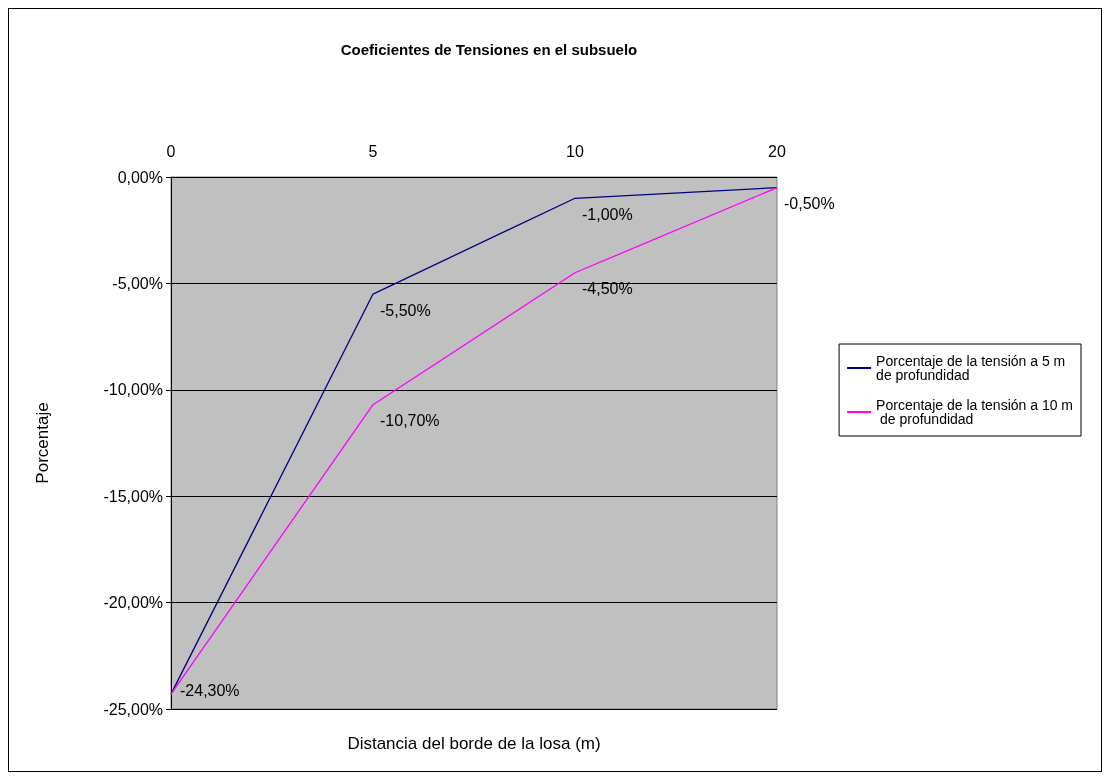 The image size is (1110, 780). What do you see at coordinates (474, 743) in the screenshot?
I see `x-axis-title: Distancia del borde de la losa (m)` at bounding box center [474, 743].